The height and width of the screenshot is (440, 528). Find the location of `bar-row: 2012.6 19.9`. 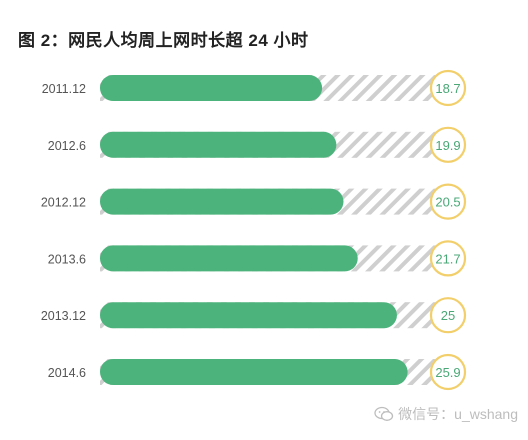

bar-row: 2012.6 19.9 is located at coordinates (257, 144).